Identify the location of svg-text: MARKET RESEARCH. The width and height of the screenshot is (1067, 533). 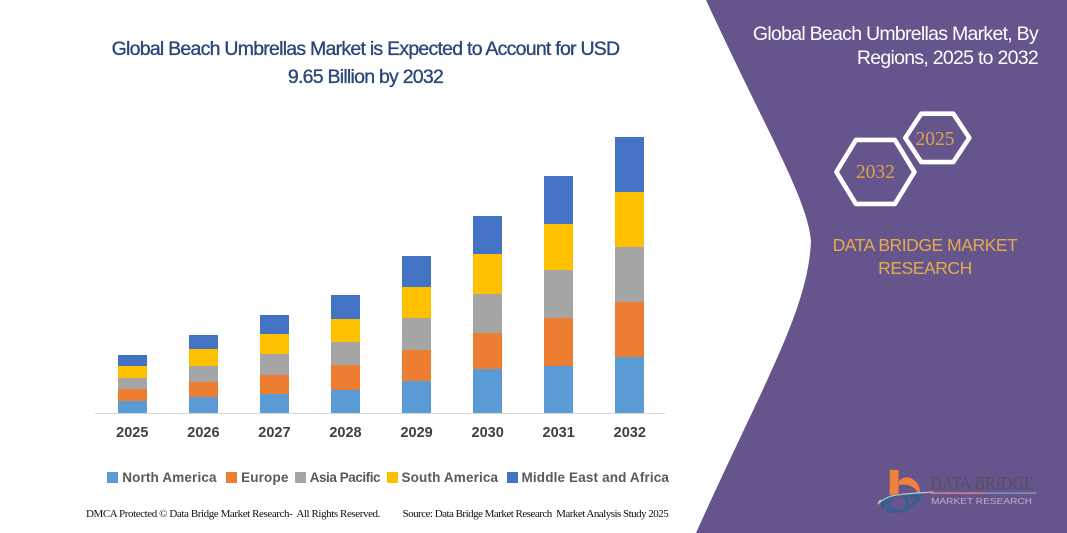
(981, 501).